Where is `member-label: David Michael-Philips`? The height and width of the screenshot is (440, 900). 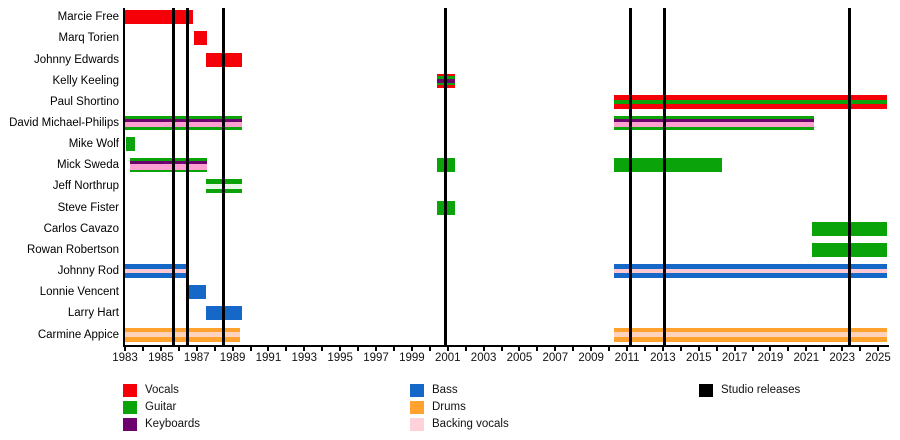
member-label: David Michael-Philips is located at coordinates (64, 123).